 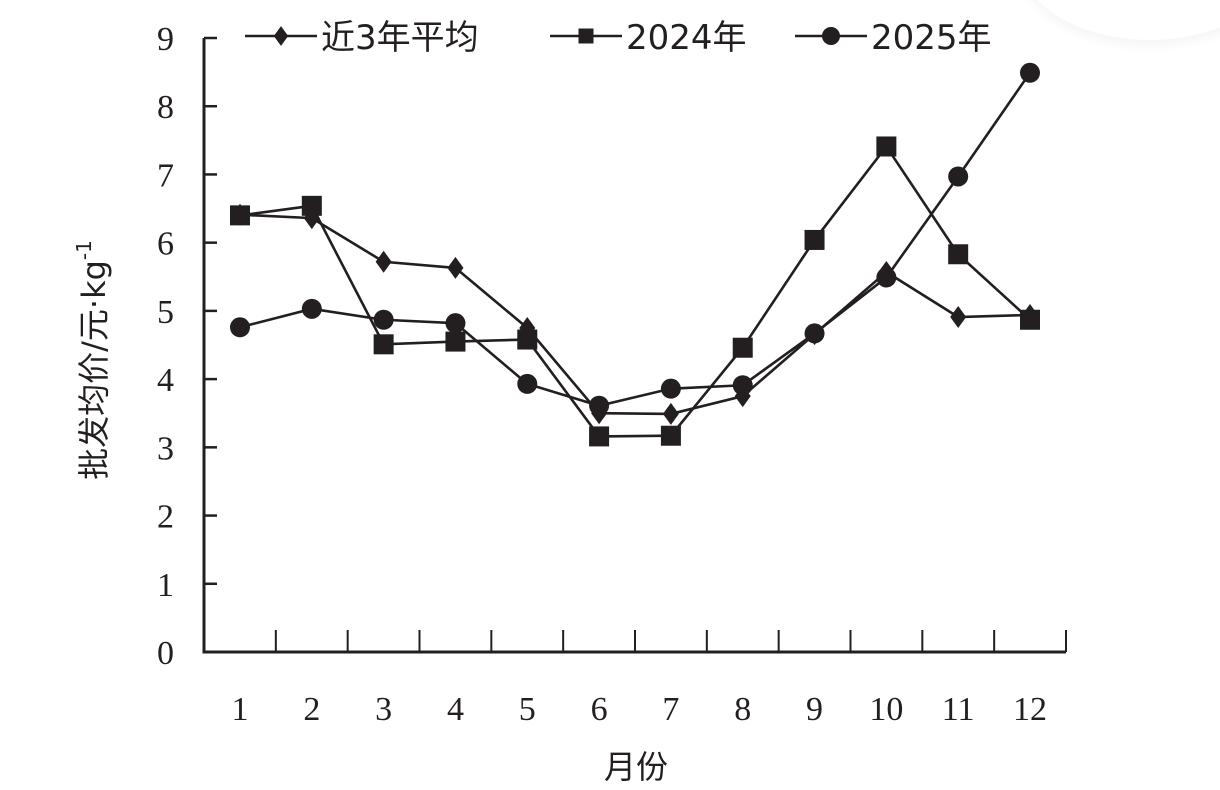 What do you see at coordinates (670, 709) in the screenshot?
I see `x-tick-label: 7` at bounding box center [670, 709].